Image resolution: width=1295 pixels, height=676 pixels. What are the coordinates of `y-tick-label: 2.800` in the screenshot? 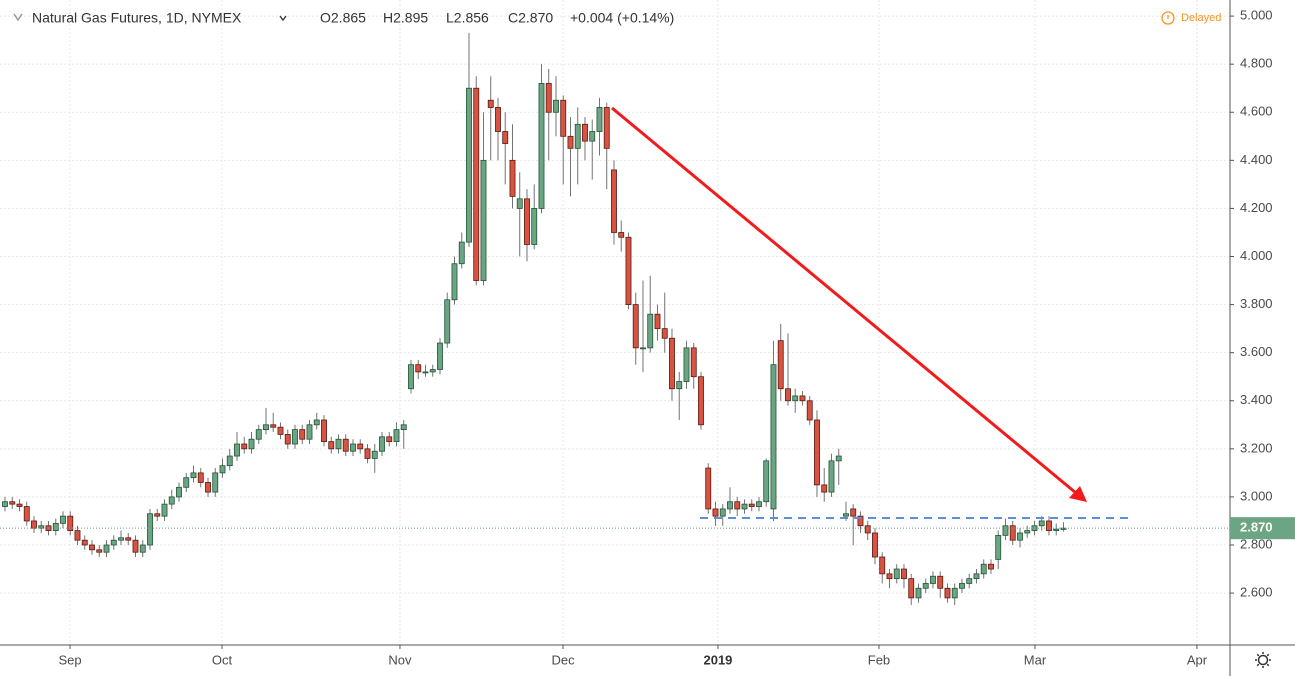 It's located at (1256, 543).